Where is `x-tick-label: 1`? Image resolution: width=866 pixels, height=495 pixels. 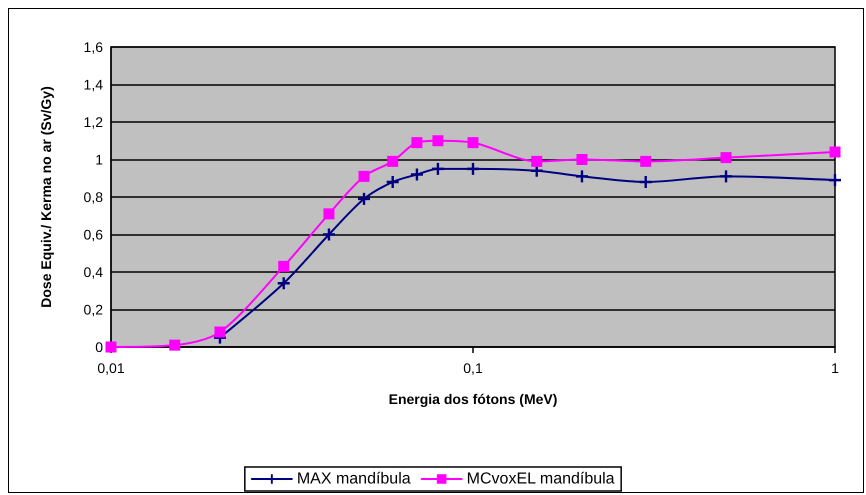 x-tick-label: 1 is located at coordinates (835, 368).